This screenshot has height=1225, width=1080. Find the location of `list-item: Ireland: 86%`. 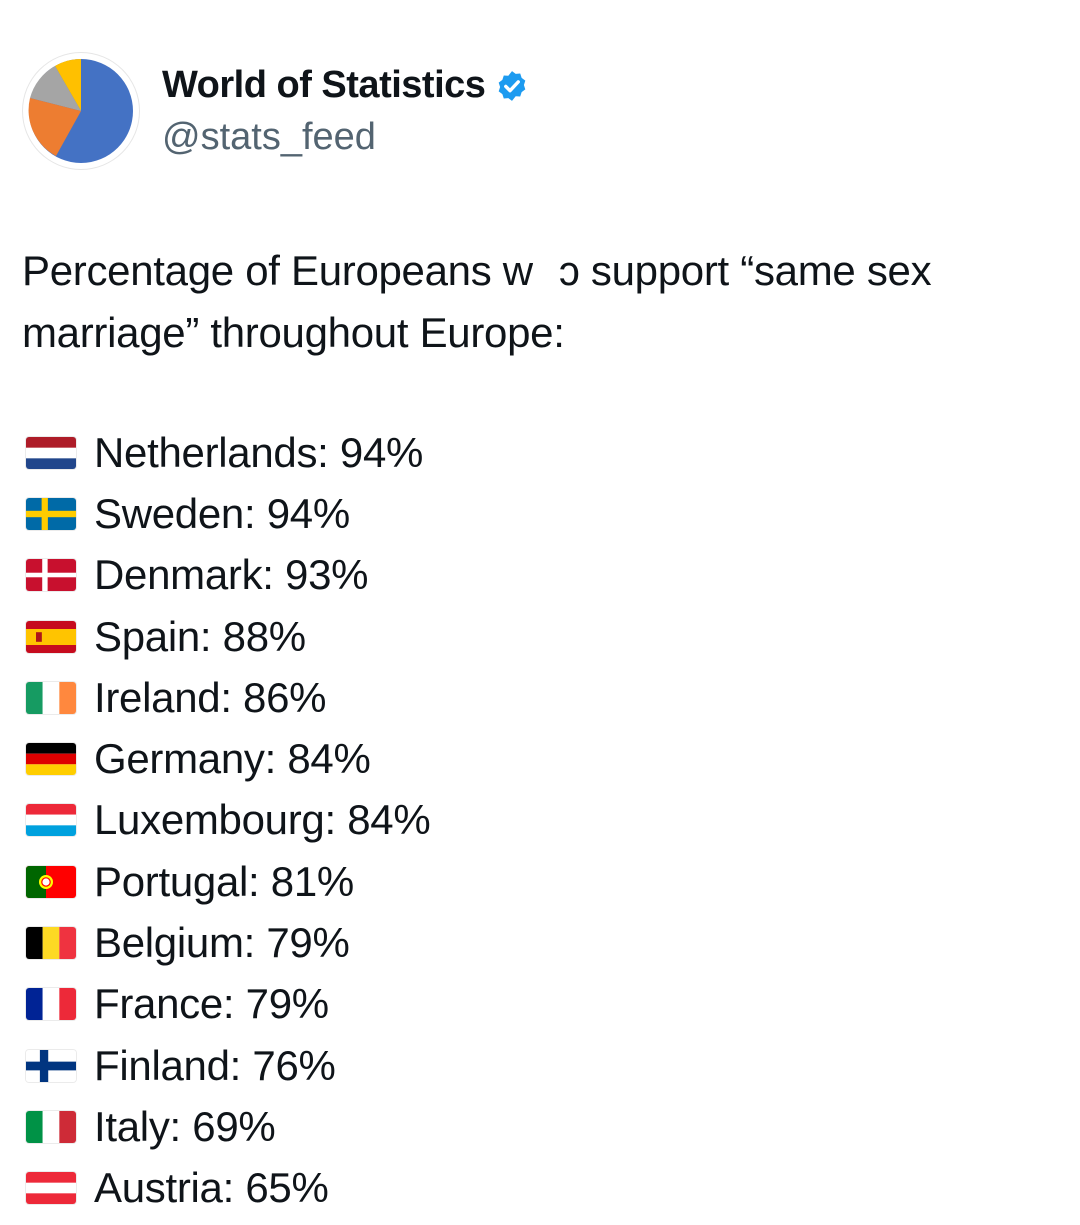

list-item: Ireland: 86% is located at coordinates (542, 697).